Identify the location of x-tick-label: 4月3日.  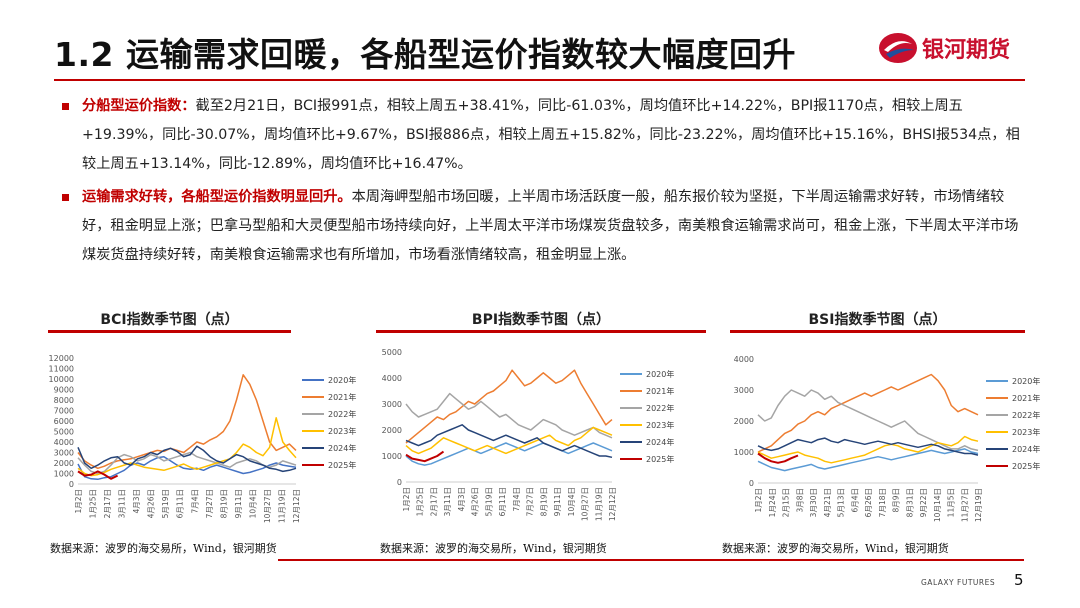
(136, 501).